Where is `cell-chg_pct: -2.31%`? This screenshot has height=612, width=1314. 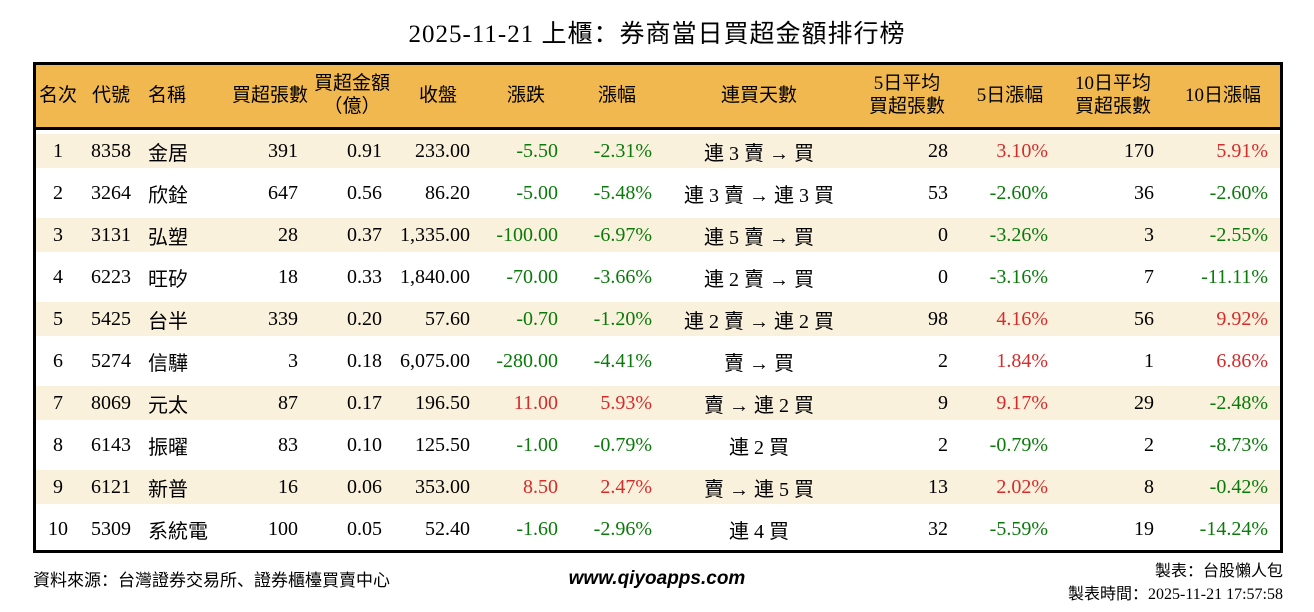
cell-chg_pct: -2.31% is located at coordinates (617, 151).